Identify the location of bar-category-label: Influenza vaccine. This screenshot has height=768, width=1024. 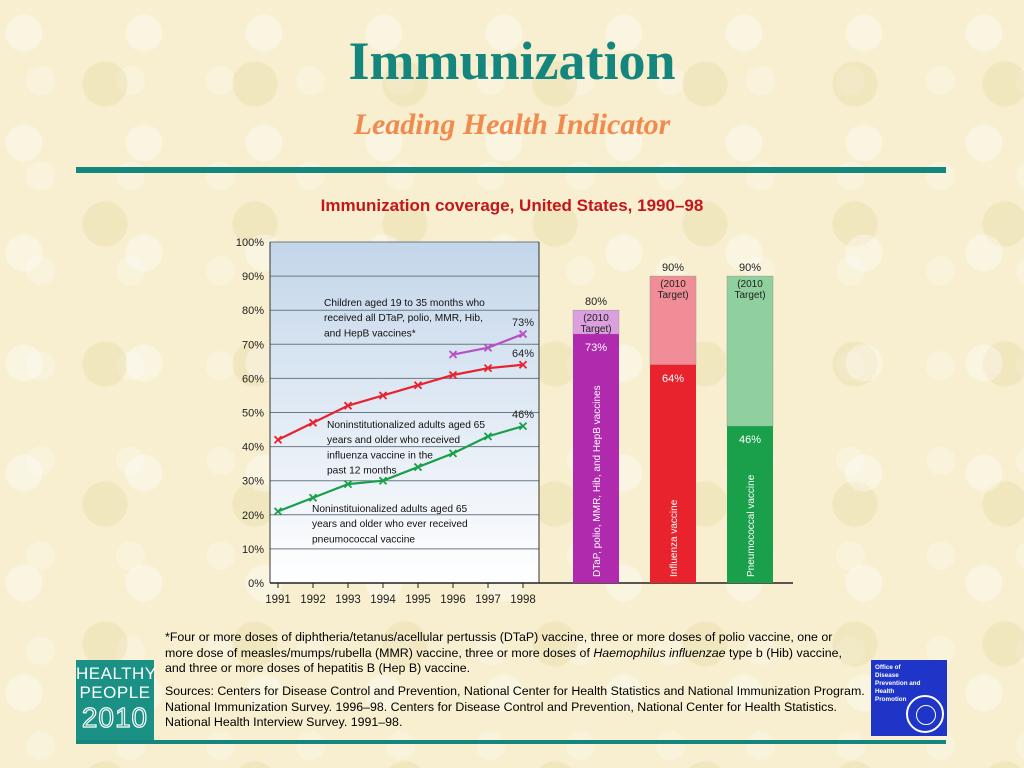
(674, 538).